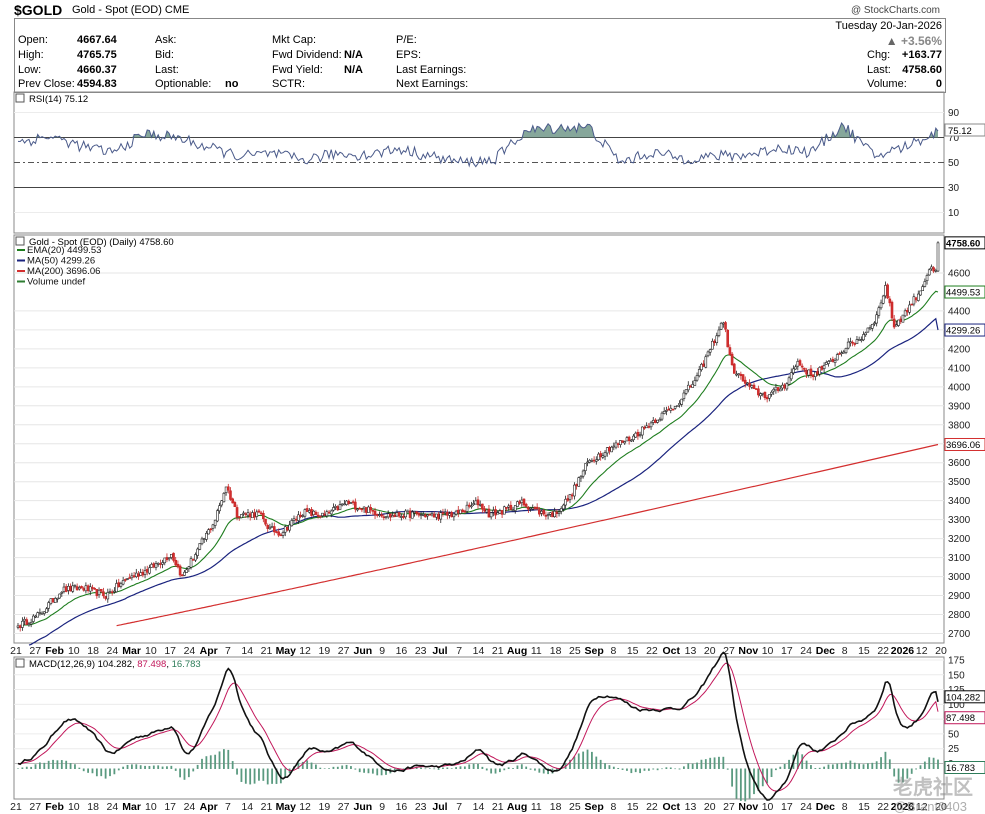 The height and width of the screenshot is (814, 985). What do you see at coordinates (691, 807) in the screenshot?
I see `x-tick-label: 13` at bounding box center [691, 807].